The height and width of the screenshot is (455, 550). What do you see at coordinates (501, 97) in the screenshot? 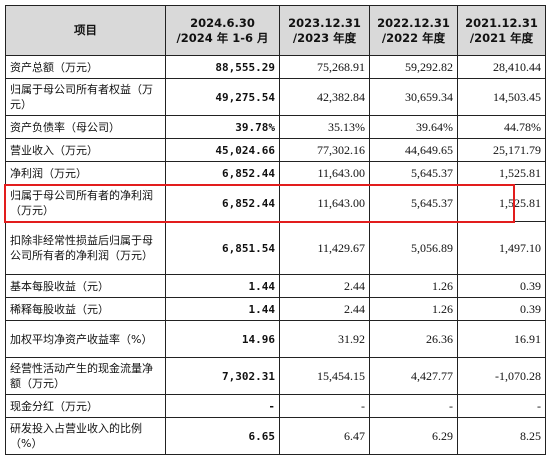
I see `cell-value: 14,503.45` at bounding box center [501, 97].